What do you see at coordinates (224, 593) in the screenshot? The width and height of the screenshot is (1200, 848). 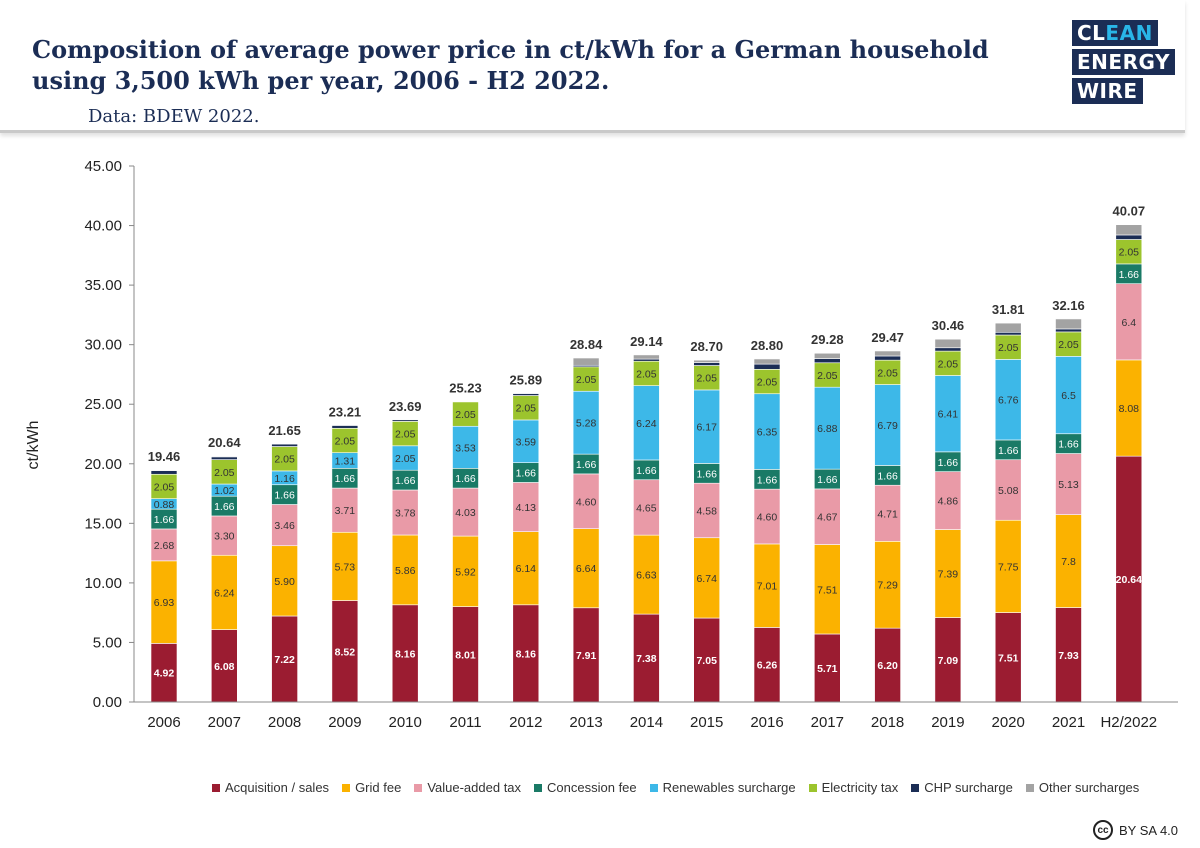 I see `bar-value-label: 6.24` at bounding box center [224, 593].